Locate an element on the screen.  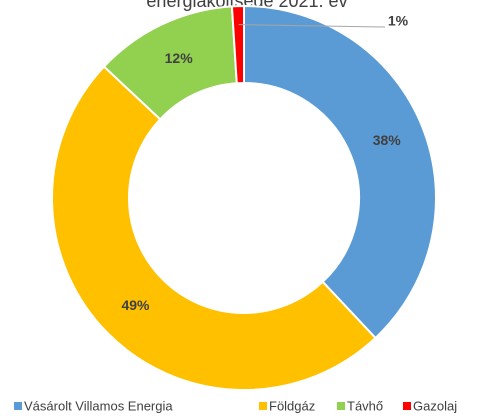
data-label: 12% is located at coordinates (179, 58).